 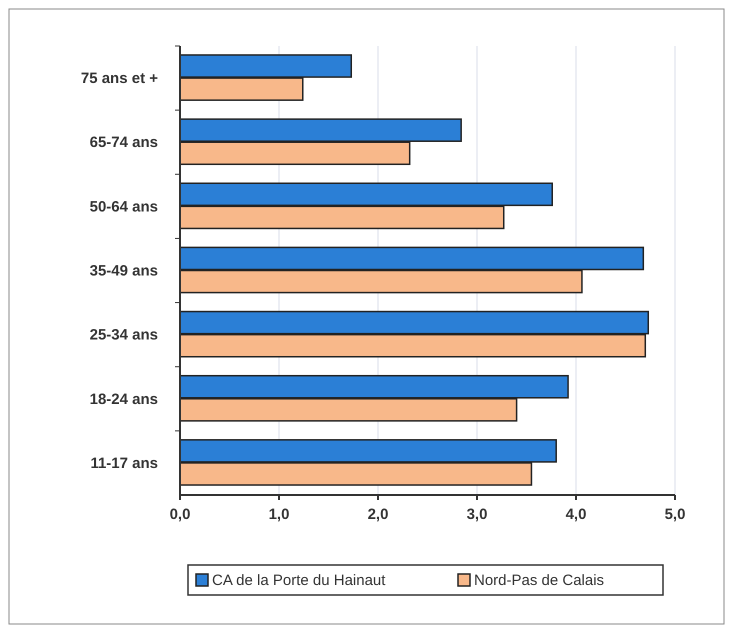 I want to click on y-tick-label: 65-74 ans, so click(x=124, y=143).